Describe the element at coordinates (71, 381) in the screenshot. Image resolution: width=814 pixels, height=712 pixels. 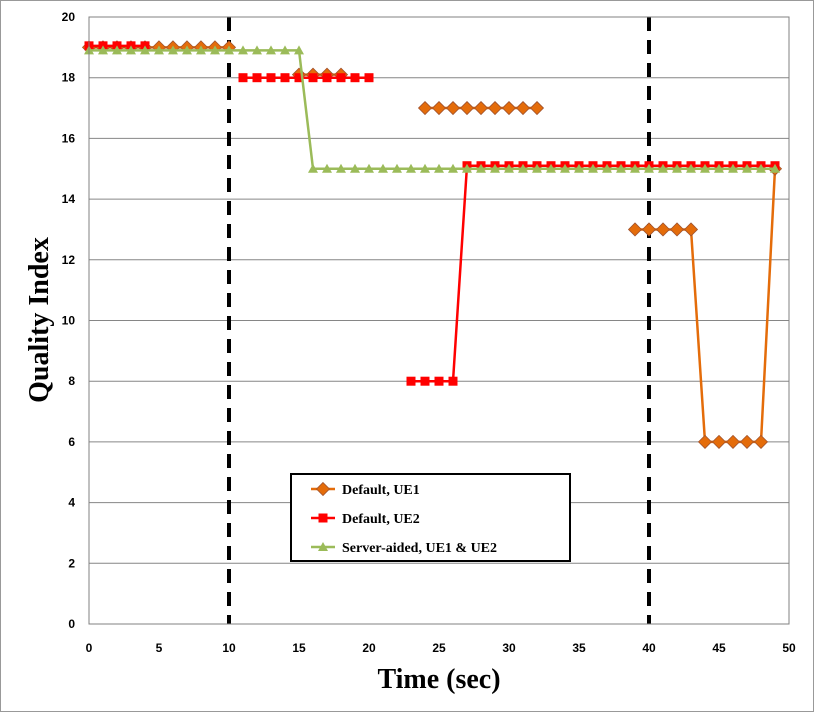
I see `y-tick-label: 8` at that location.